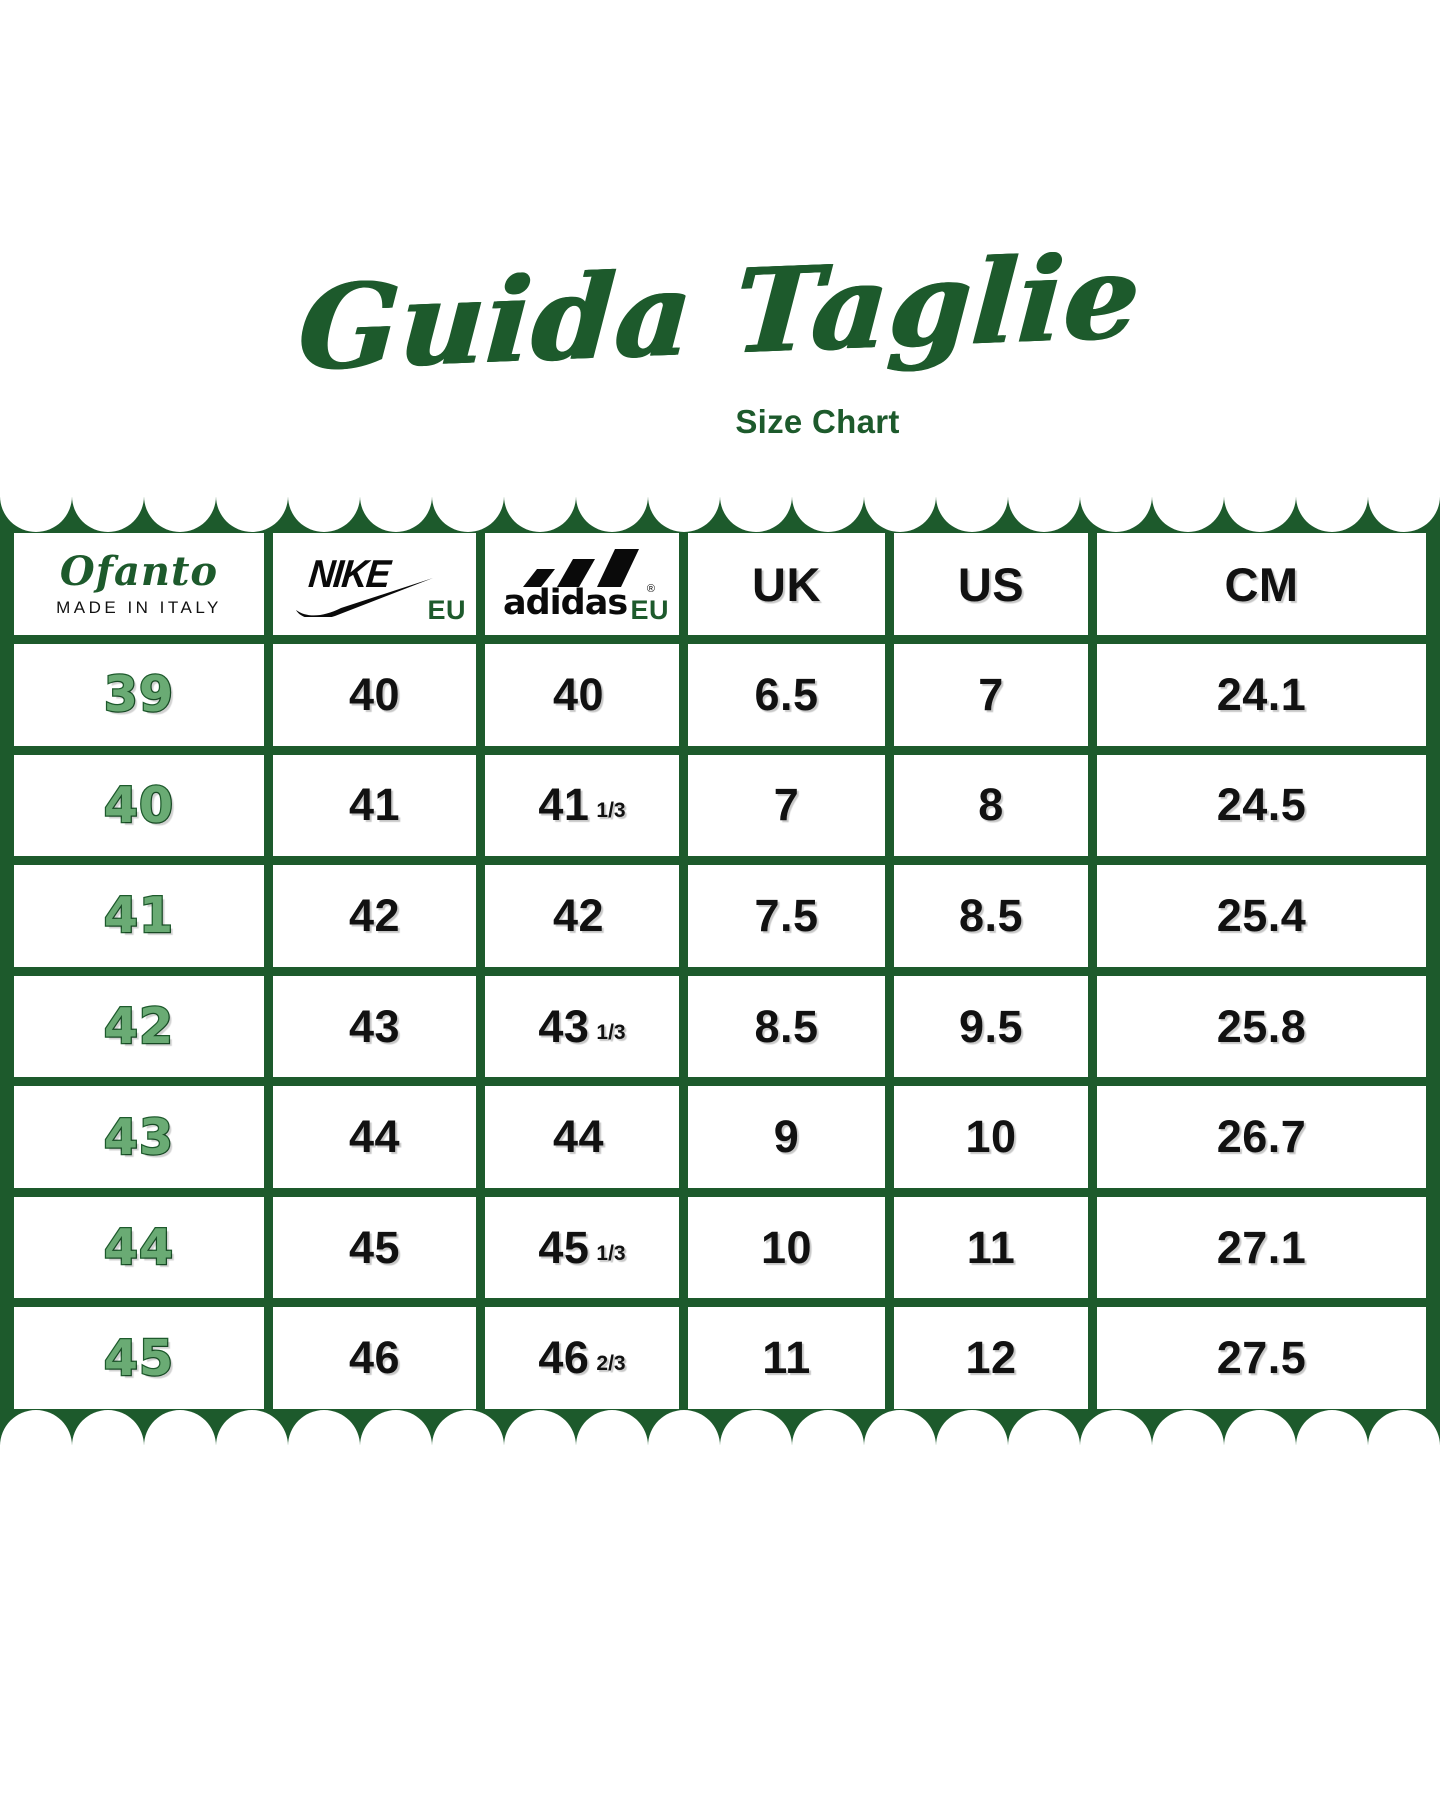 This screenshot has width=1440, height=1800. Describe the element at coordinates (579, 586) in the screenshot. I see `adidas-logo: adidas ®` at that location.